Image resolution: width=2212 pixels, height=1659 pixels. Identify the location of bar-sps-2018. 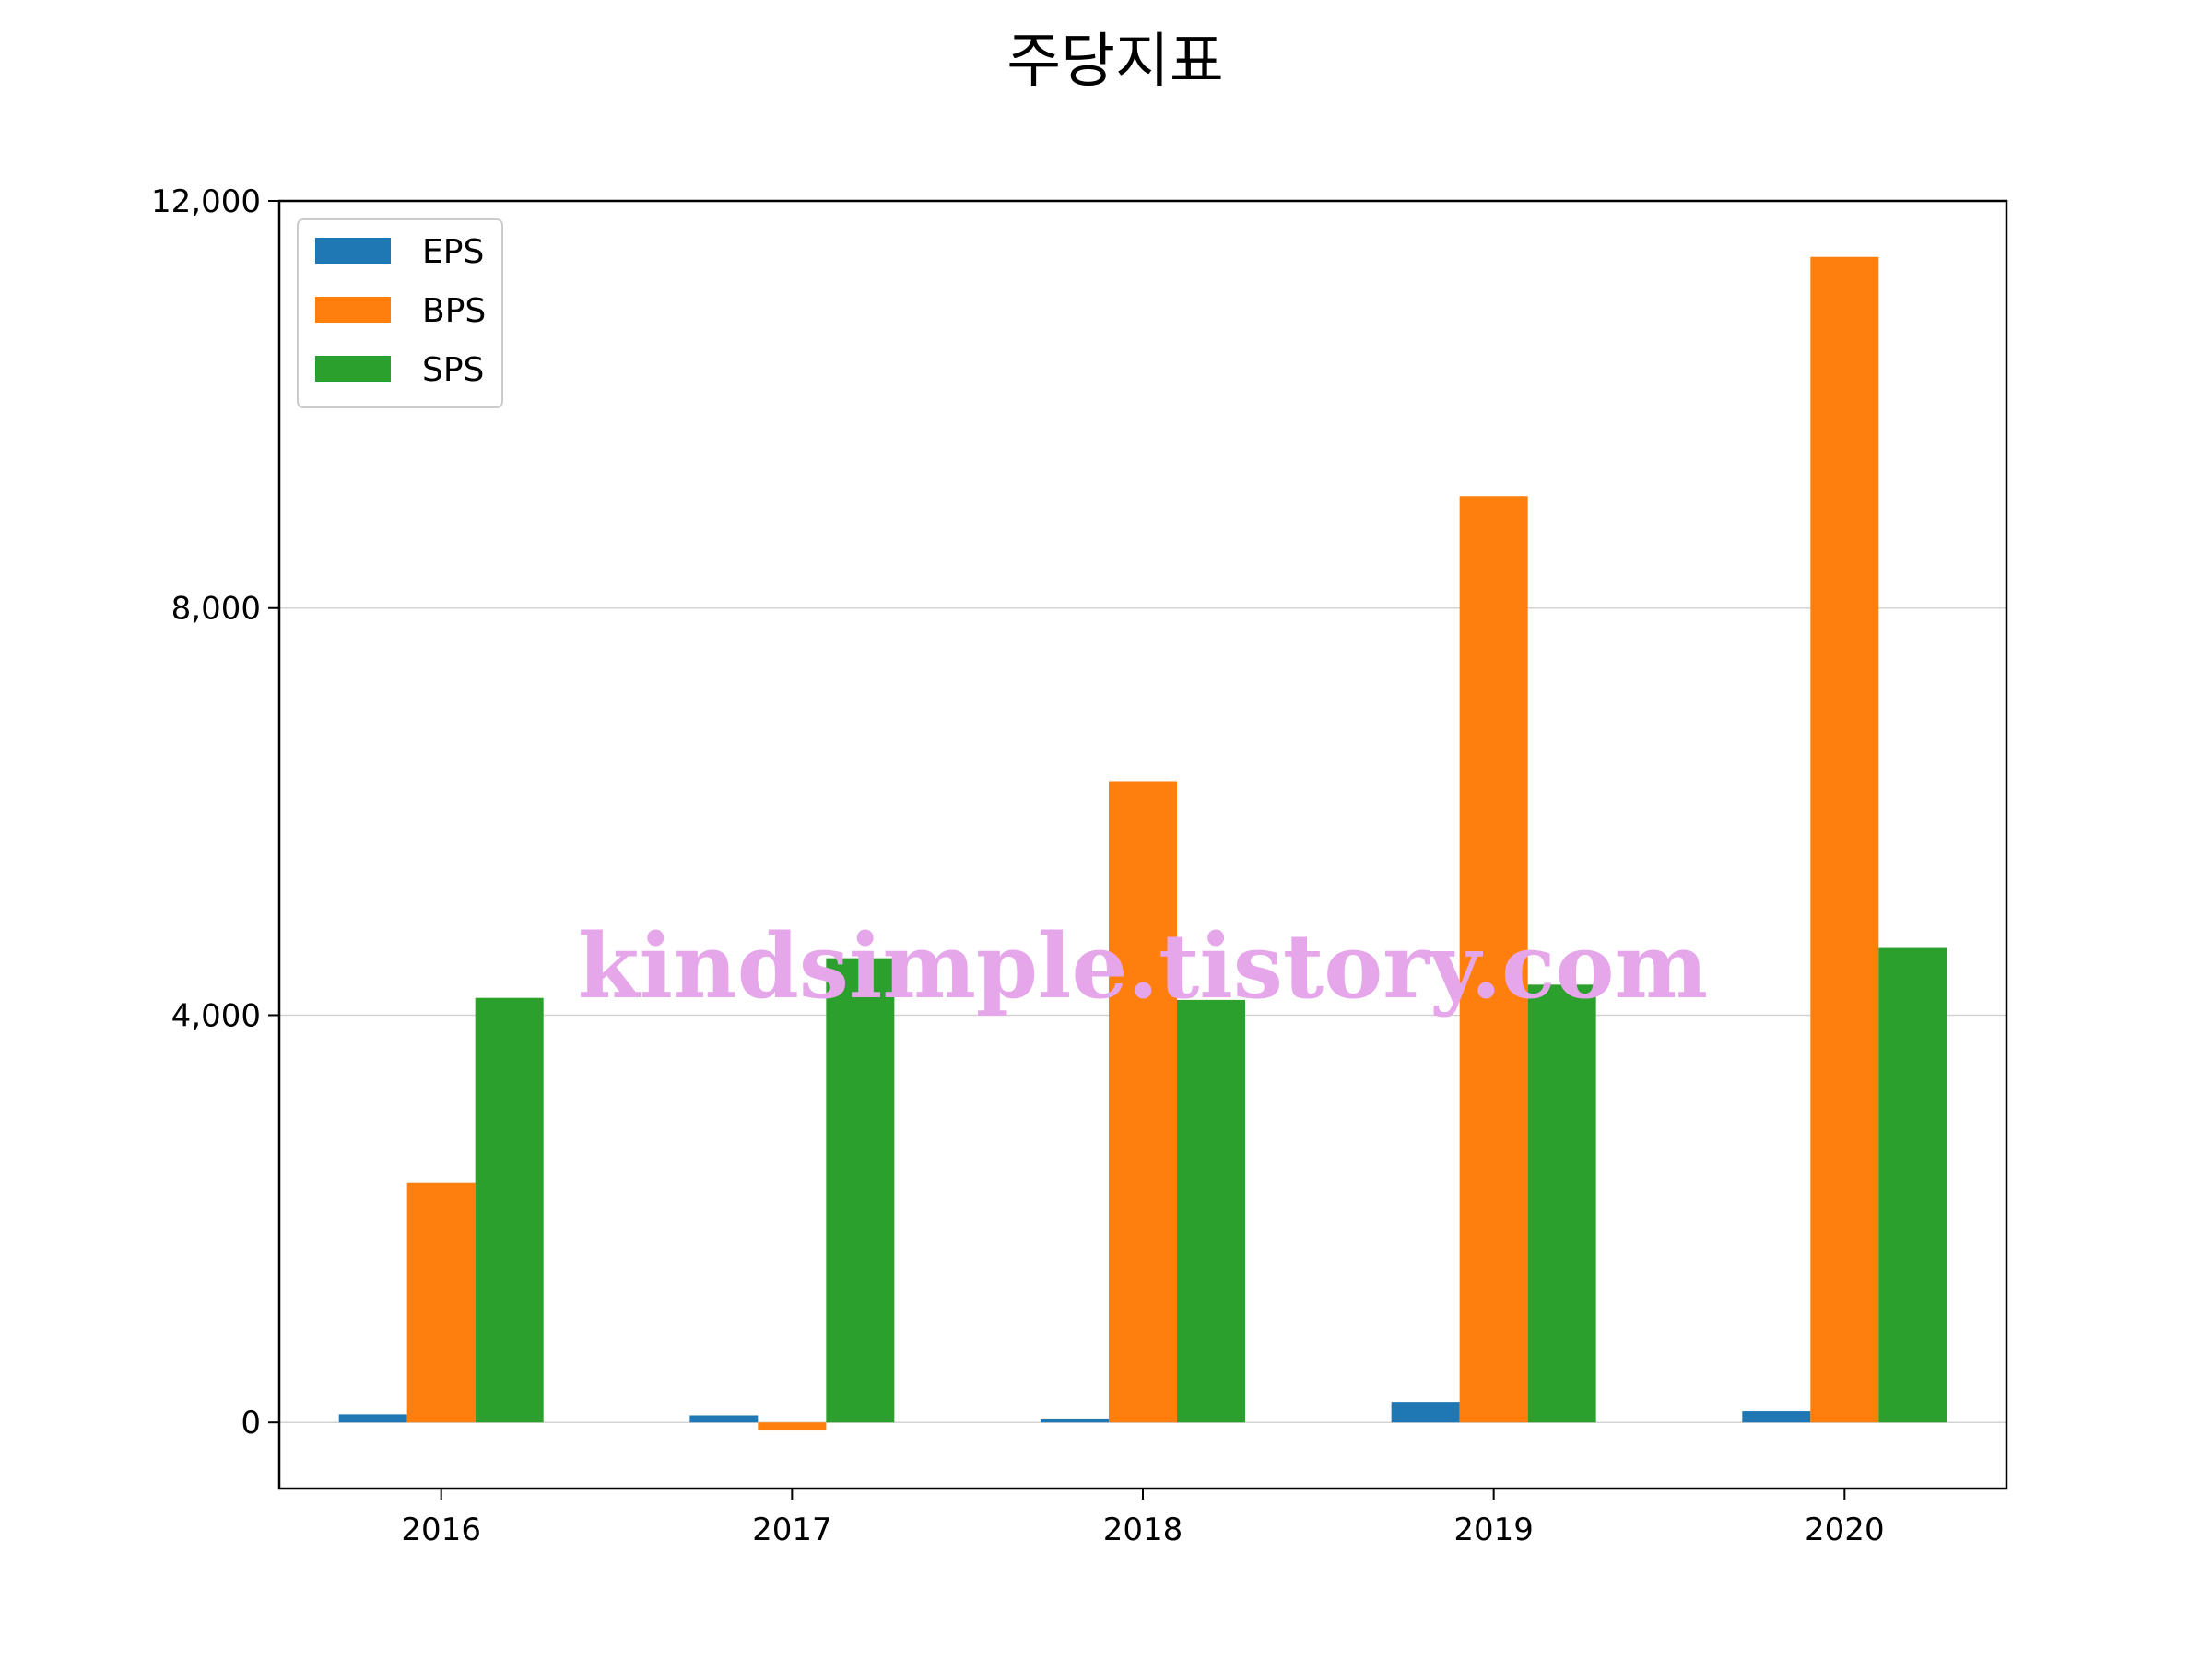
(1211, 1211).